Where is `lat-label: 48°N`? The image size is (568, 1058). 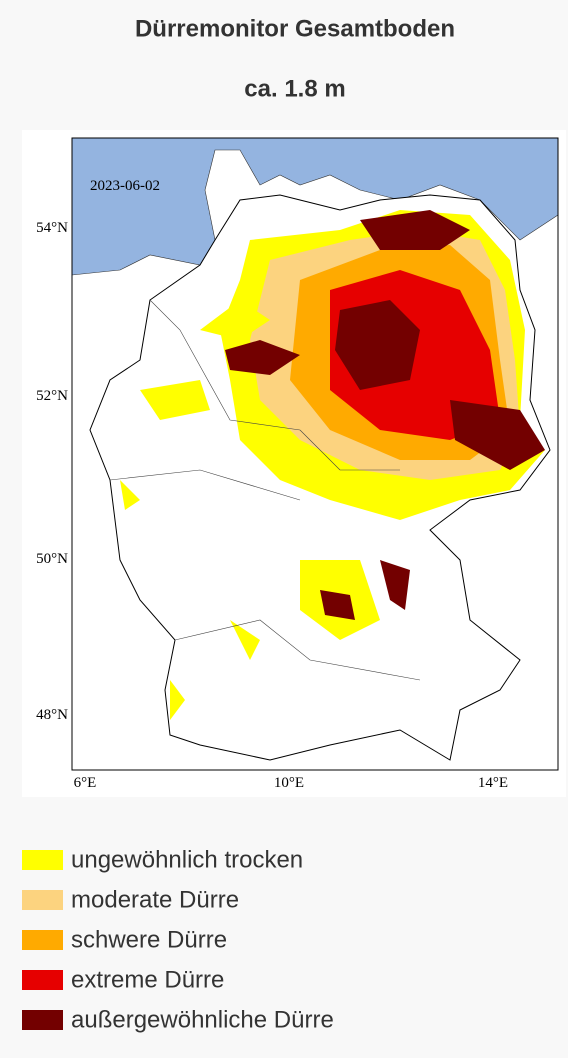
lat-label: 48°N is located at coordinates (52, 715).